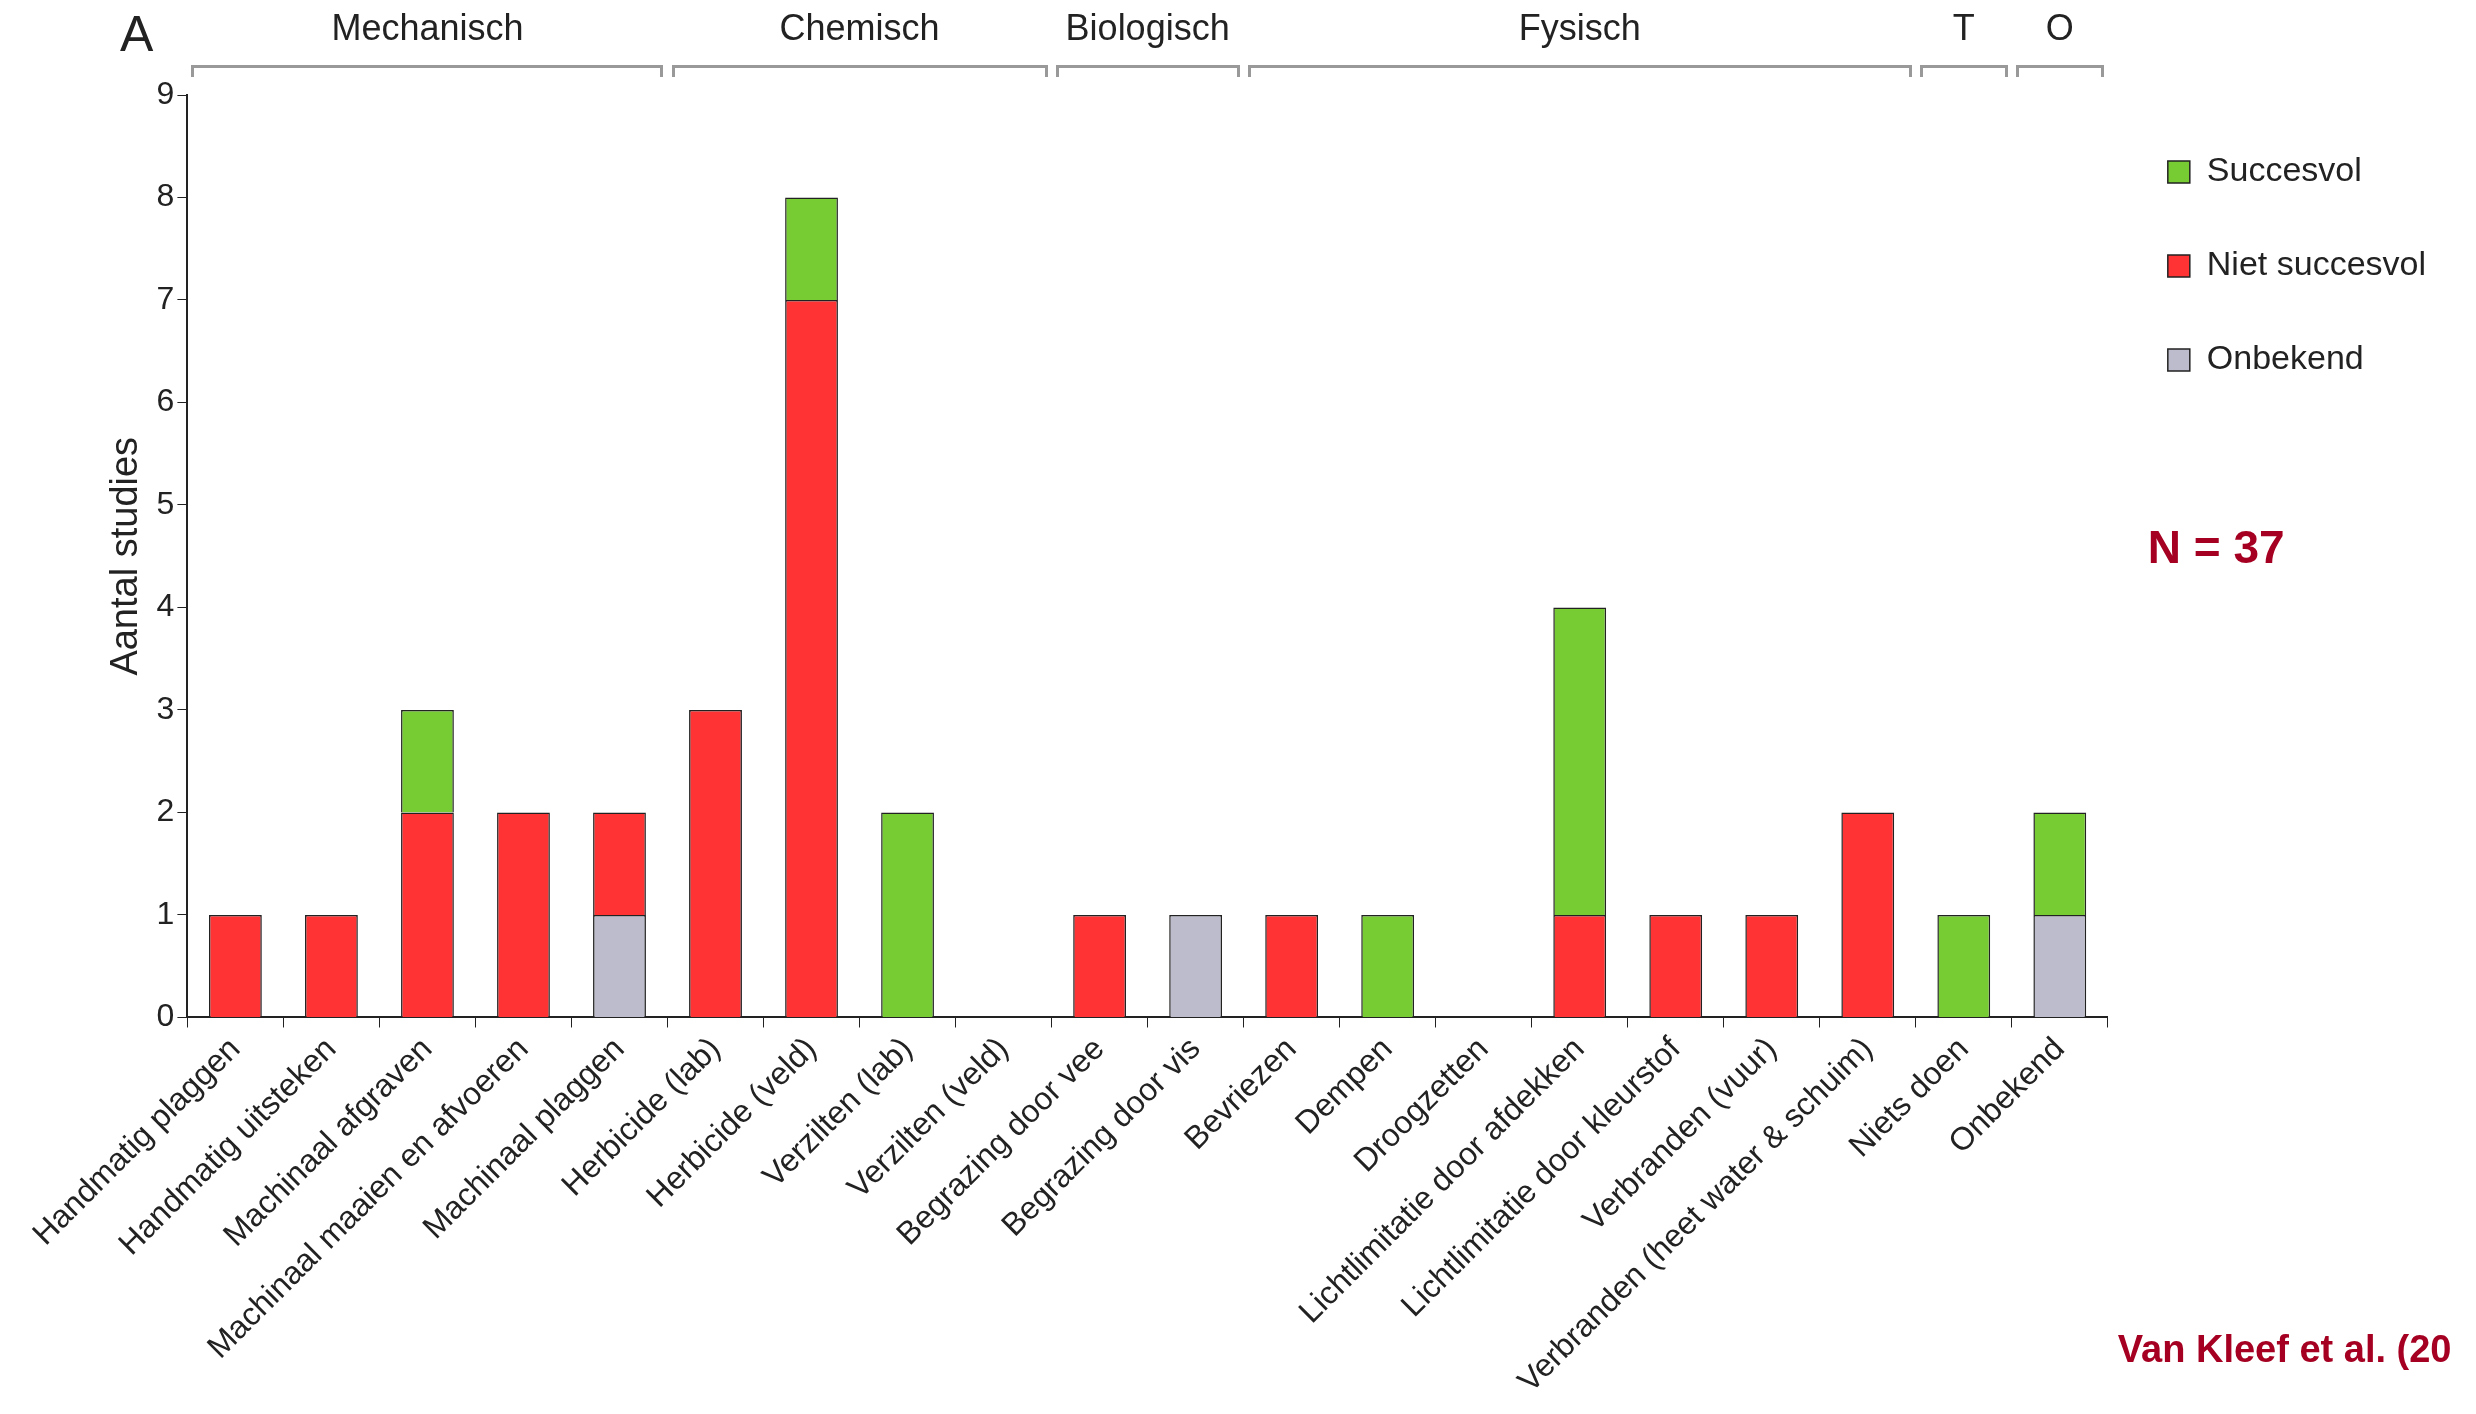 The width and height of the screenshot is (2476, 1414). What do you see at coordinates (165, 810) in the screenshot?
I see `y-tick-label: 2` at bounding box center [165, 810].